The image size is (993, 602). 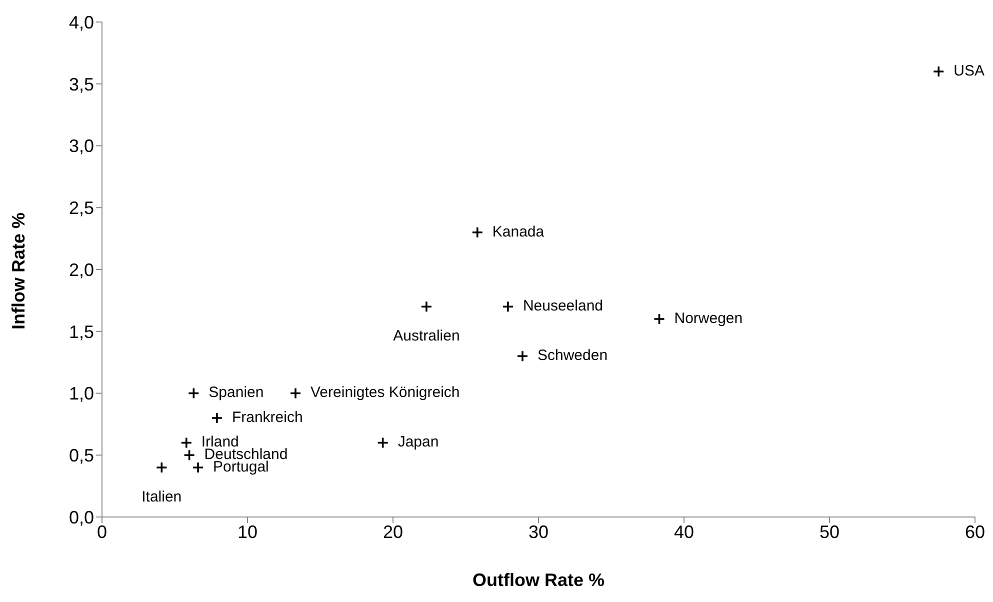 What do you see at coordinates (969, 71) in the screenshot?
I see `annotation: USA` at bounding box center [969, 71].